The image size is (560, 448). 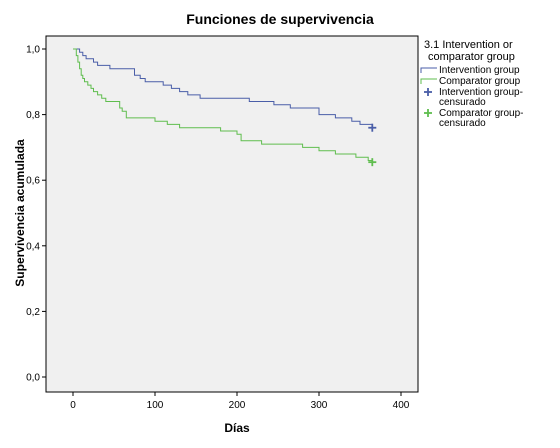 I want to click on plot-layer, so click(x=225, y=107).